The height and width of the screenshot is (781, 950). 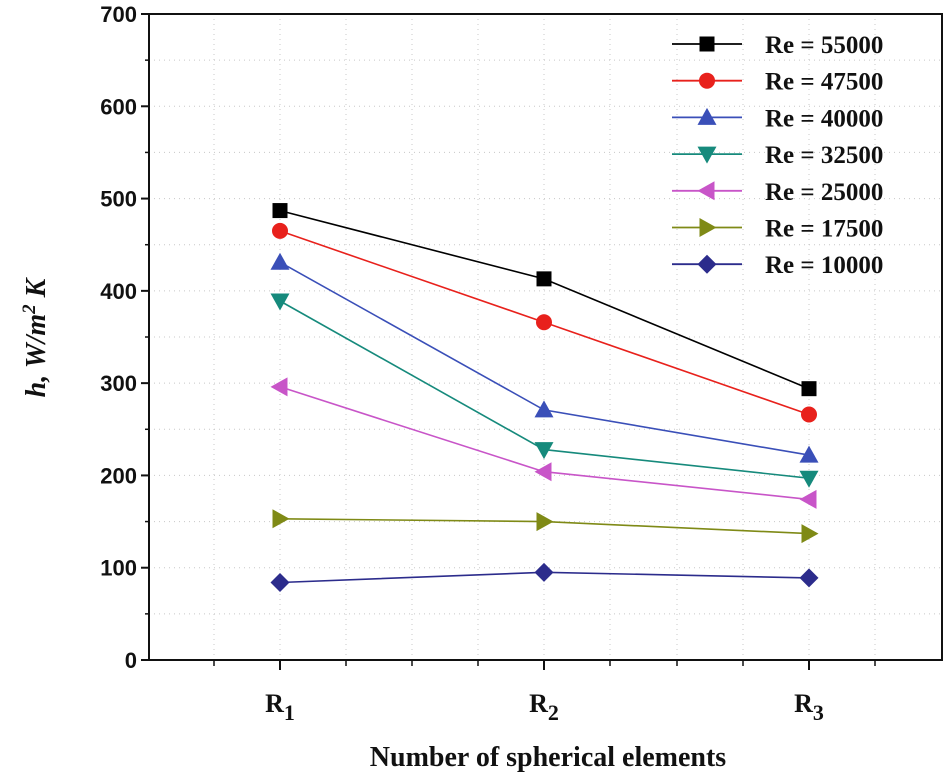 What do you see at coordinates (824, 82) in the screenshot?
I see `legend-label: Re = 47500` at bounding box center [824, 82].